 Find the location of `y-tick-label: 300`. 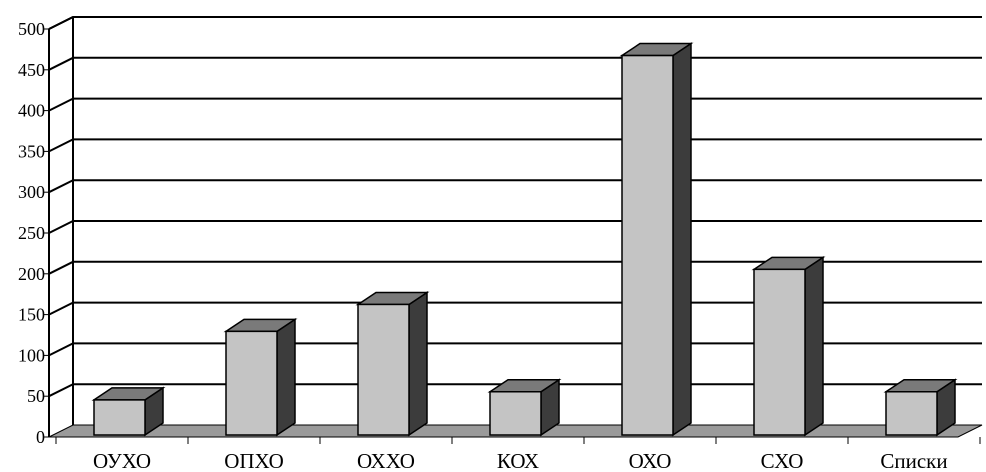

y-tick-label: 300 is located at coordinates (31, 192).